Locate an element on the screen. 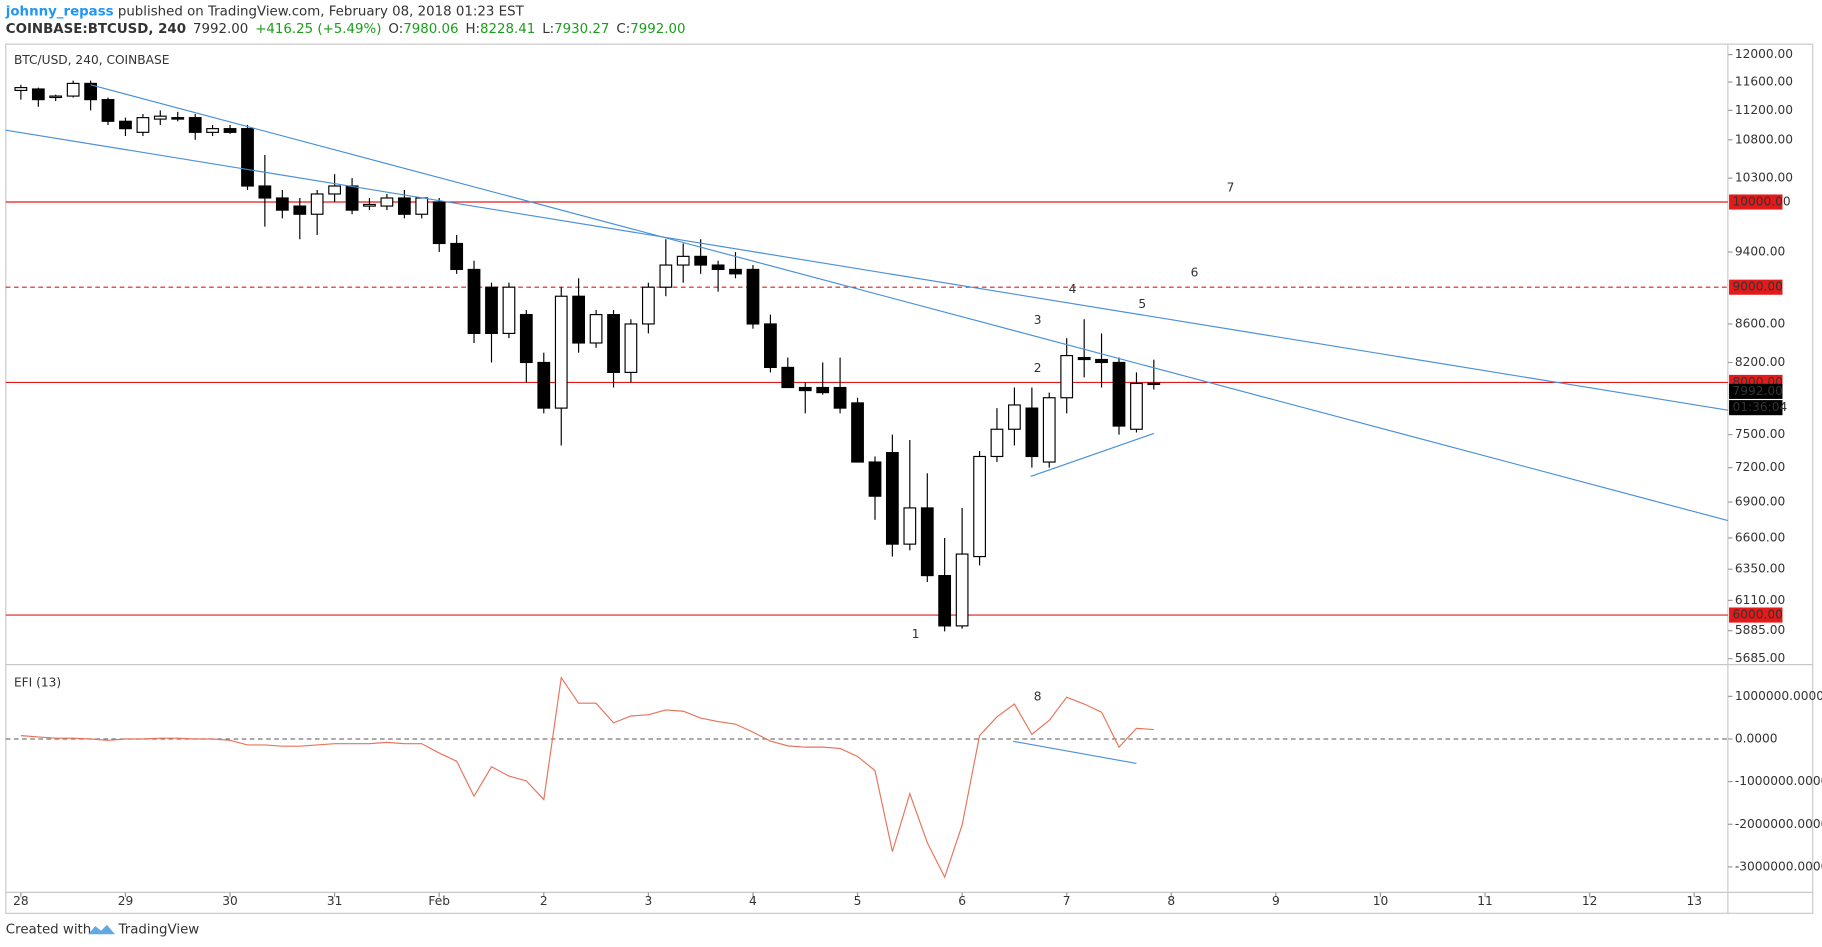  y-tick-label: 6350.00 is located at coordinates (1760, 569).